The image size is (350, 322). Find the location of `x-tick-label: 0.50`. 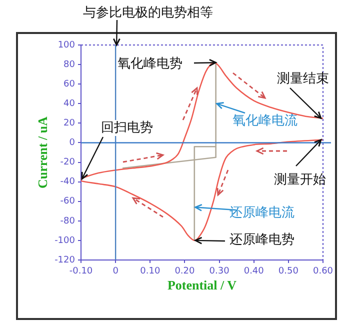

x-tick-label: 0.50 is located at coordinates (288, 271).